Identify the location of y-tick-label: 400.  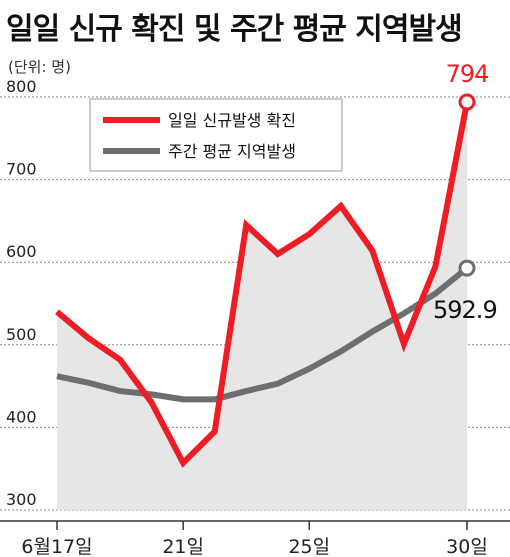
(21, 416).